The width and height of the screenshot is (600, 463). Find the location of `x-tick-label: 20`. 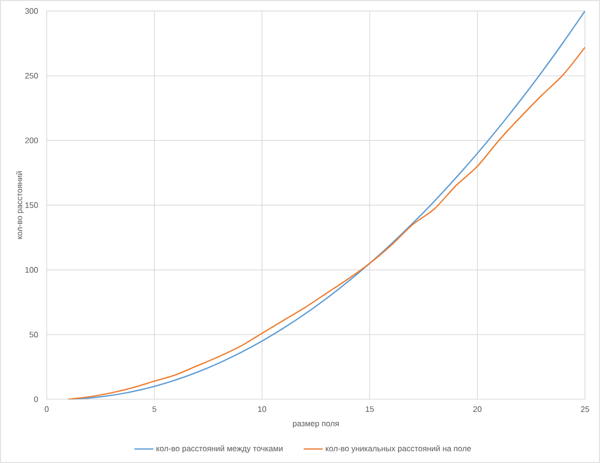

x-tick-label: 20 is located at coordinates (477, 409).